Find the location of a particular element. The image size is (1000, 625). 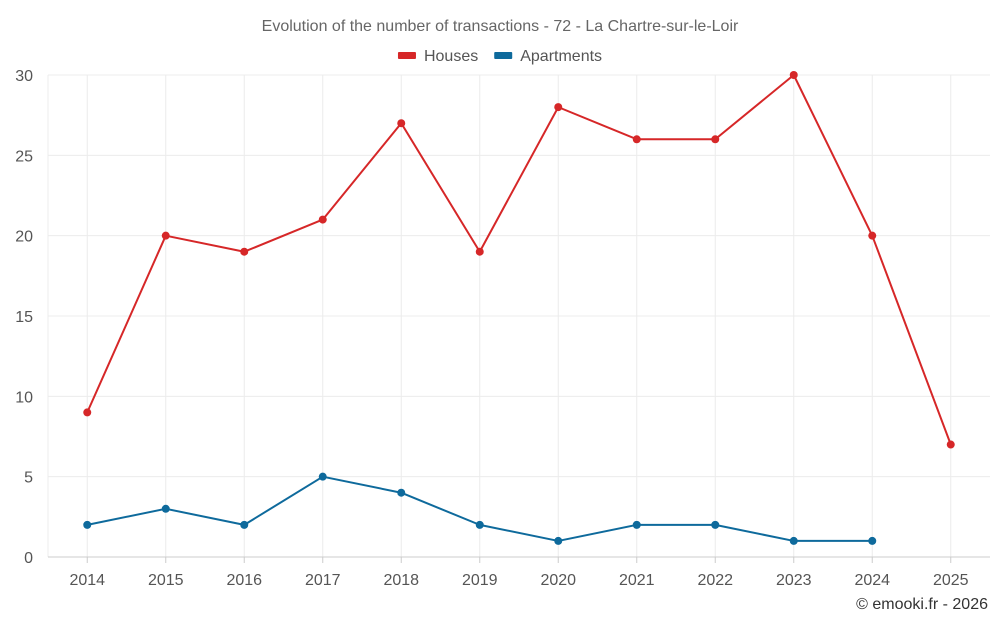

credit-text: © emooki.fr - 2026 is located at coordinates (922, 604).